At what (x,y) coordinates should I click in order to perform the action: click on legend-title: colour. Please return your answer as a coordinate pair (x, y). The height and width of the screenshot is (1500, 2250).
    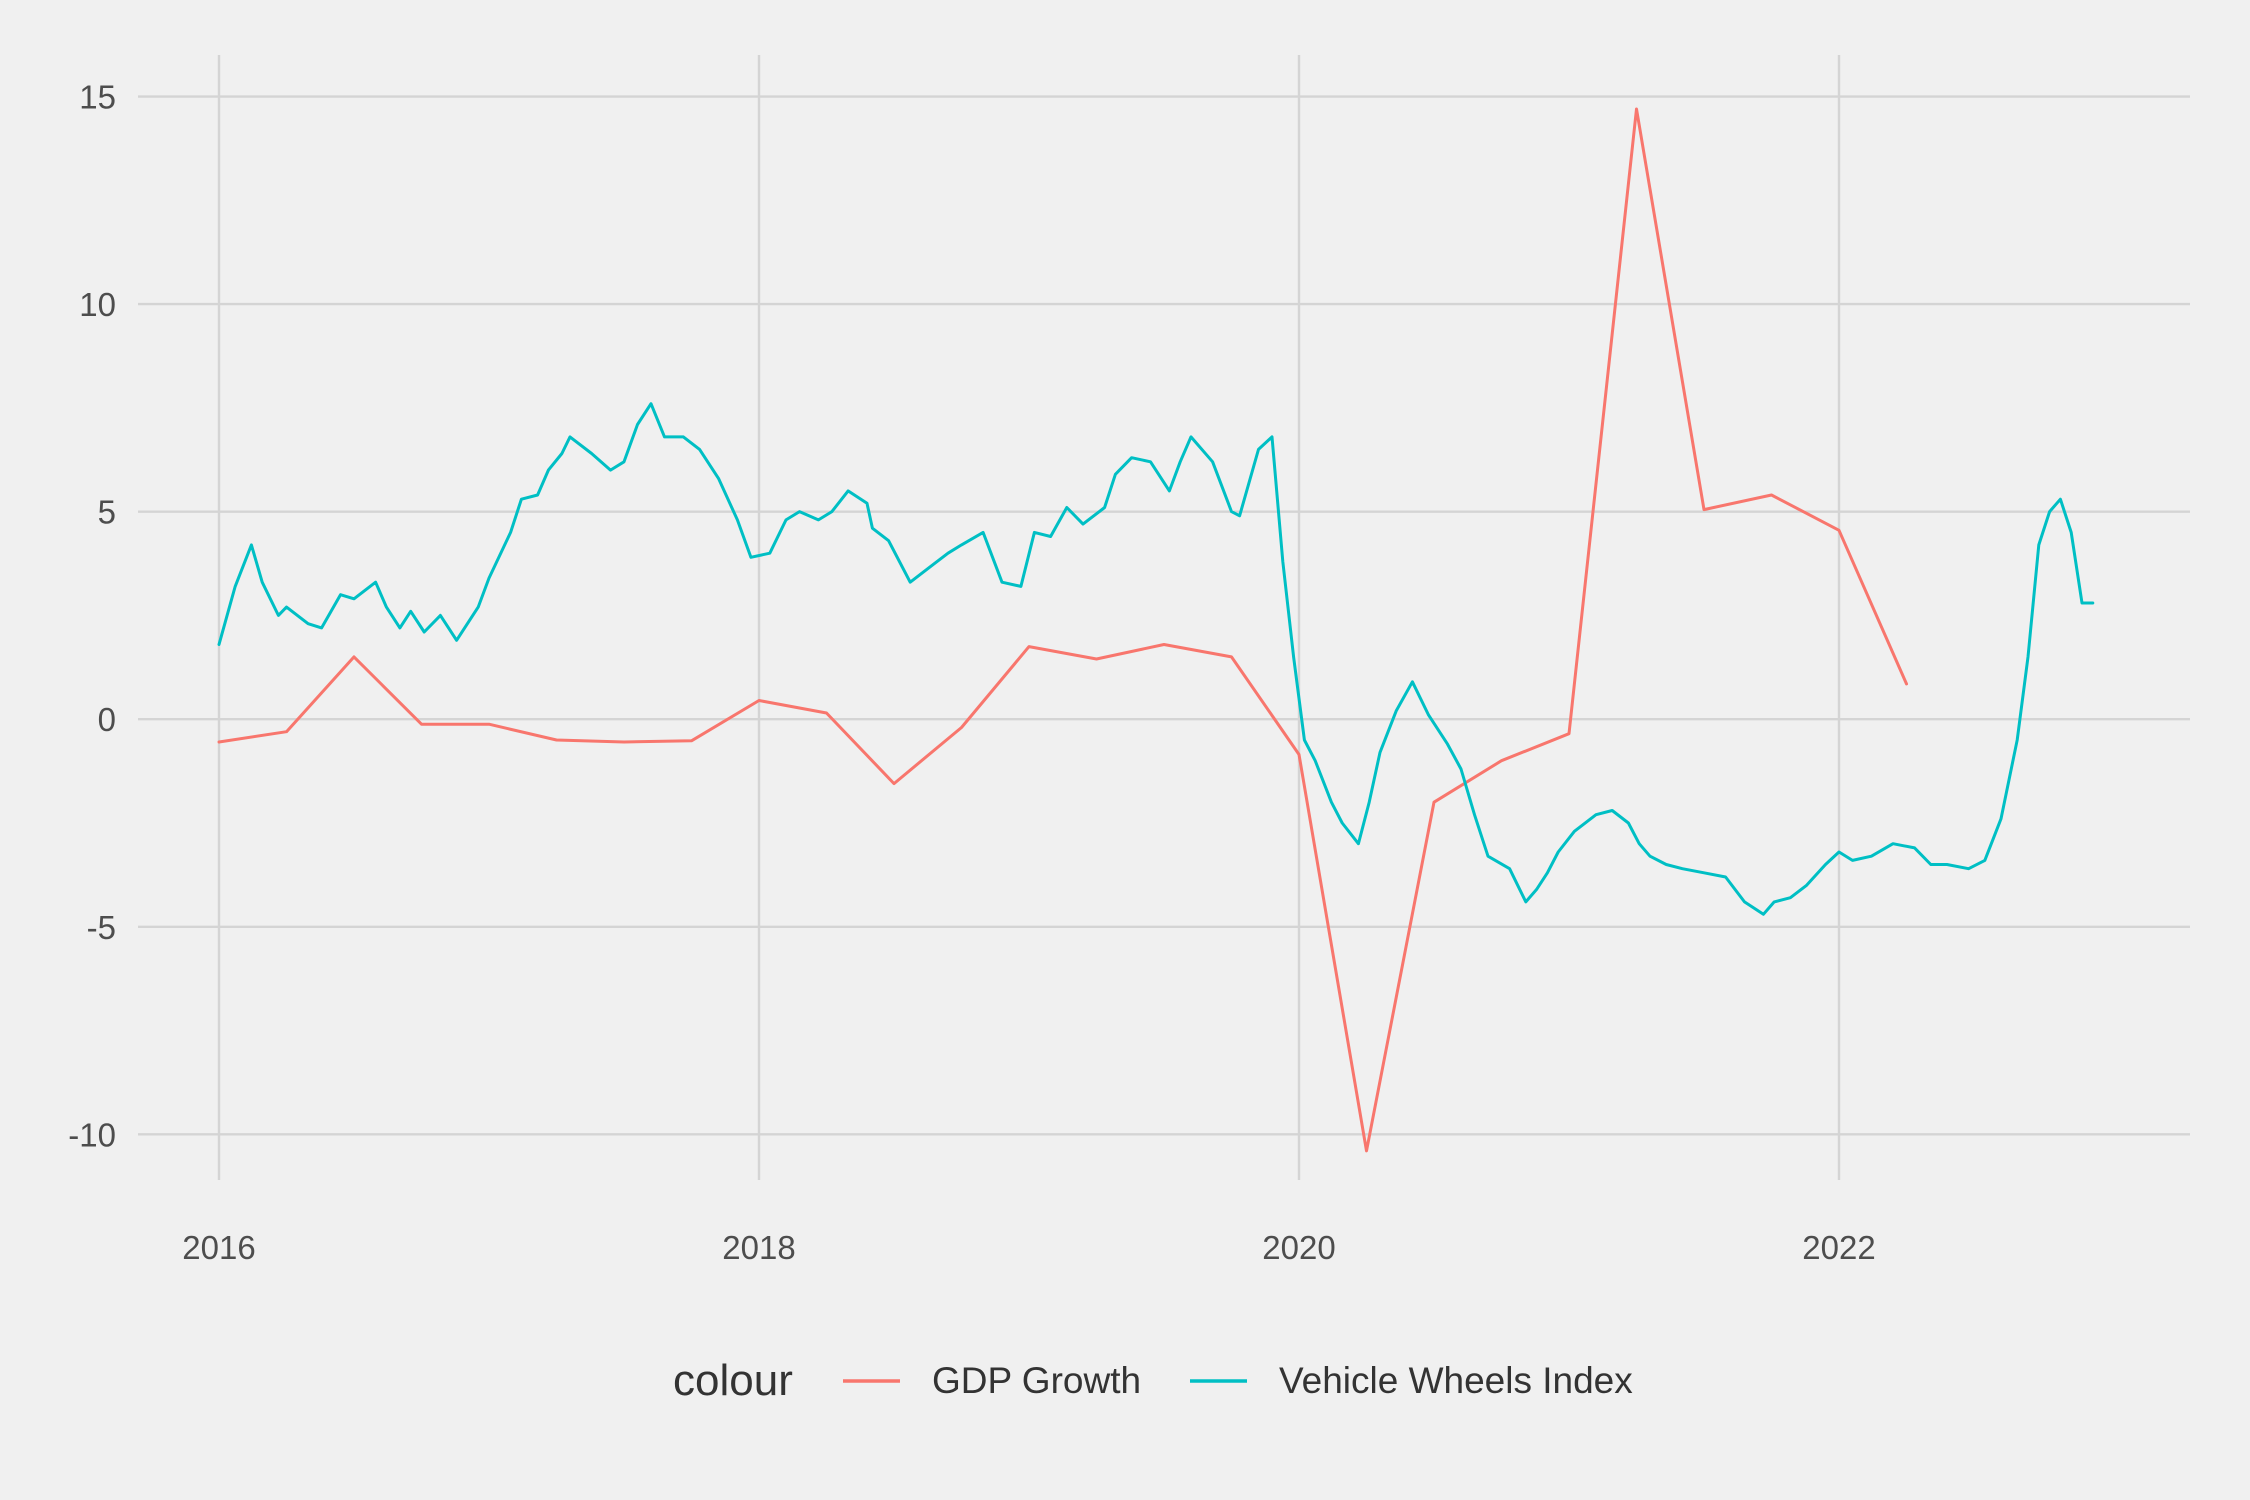
    Looking at the image, I should click on (733, 1380).